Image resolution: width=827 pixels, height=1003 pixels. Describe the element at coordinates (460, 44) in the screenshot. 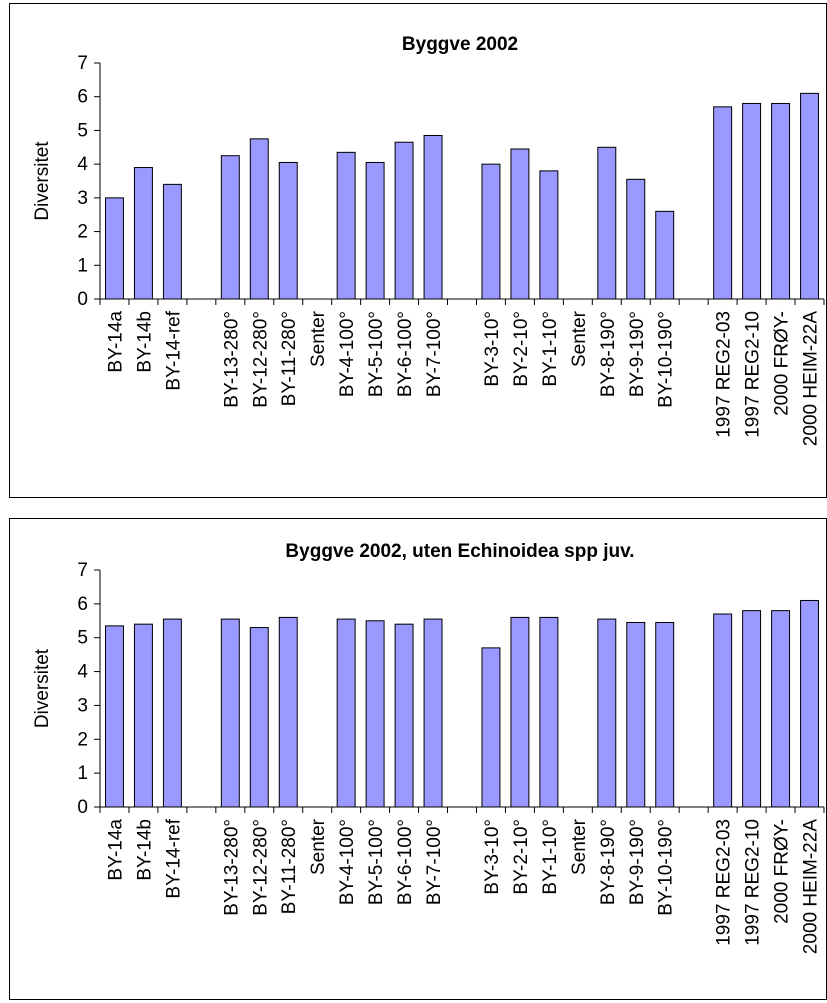

I see `chart-title: Byggve 2002` at that location.